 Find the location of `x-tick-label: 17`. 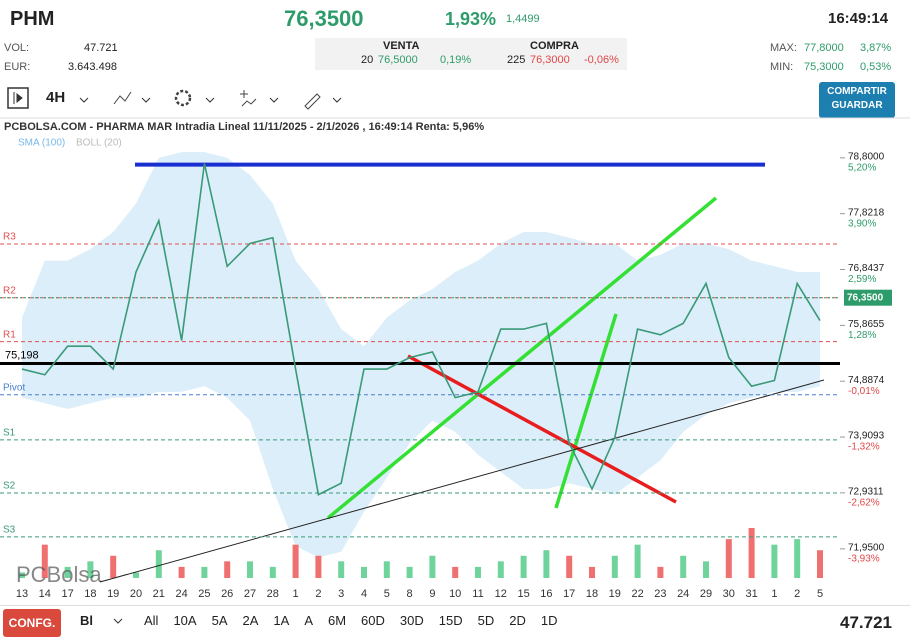

x-tick-label: 17 is located at coordinates (67, 594).